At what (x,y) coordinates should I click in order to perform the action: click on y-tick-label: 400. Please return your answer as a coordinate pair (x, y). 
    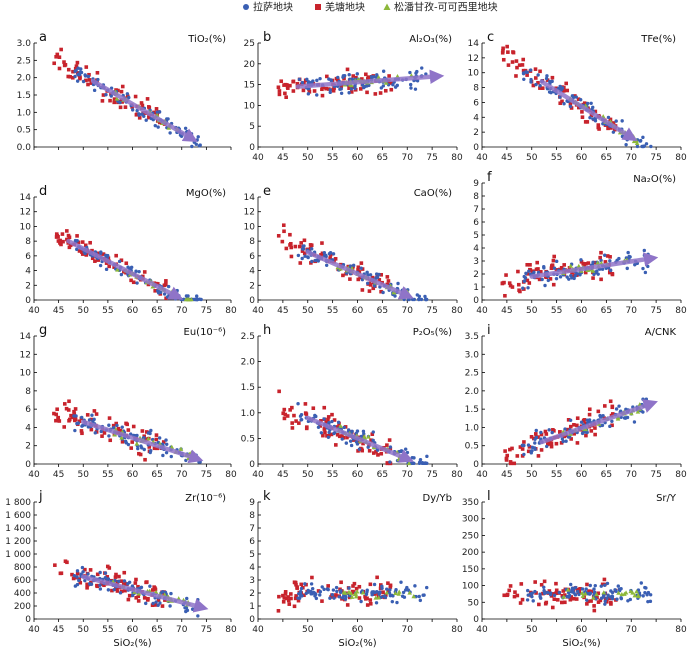
    Looking at the image, I should click on (22, 594).